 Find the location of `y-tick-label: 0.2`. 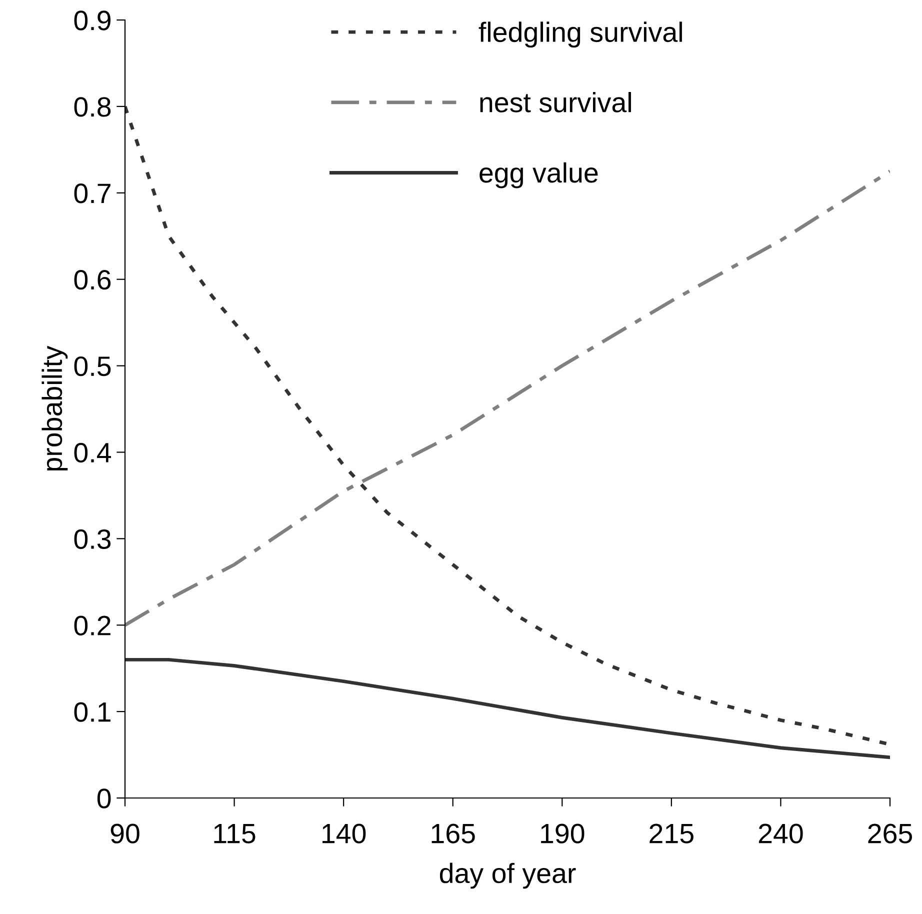

y-tick-label: 0.2 is located at coordinates (92, 626).